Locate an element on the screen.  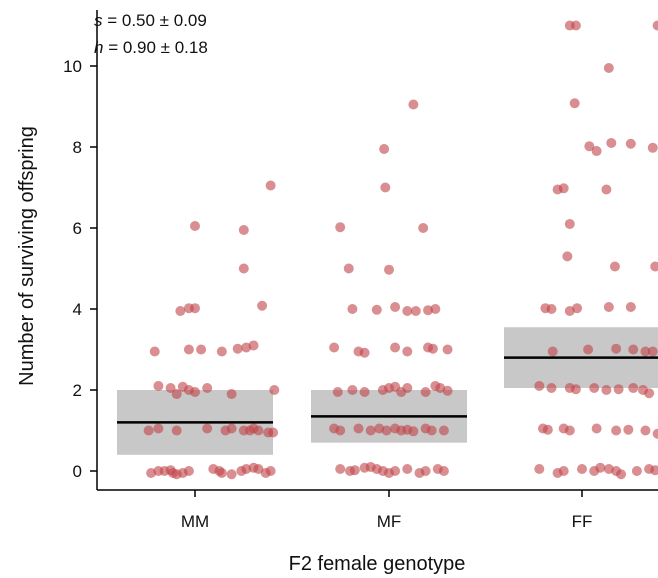
annotation-text-1: = 0.50 ± 0.09 is located at coordinates (155, 20).